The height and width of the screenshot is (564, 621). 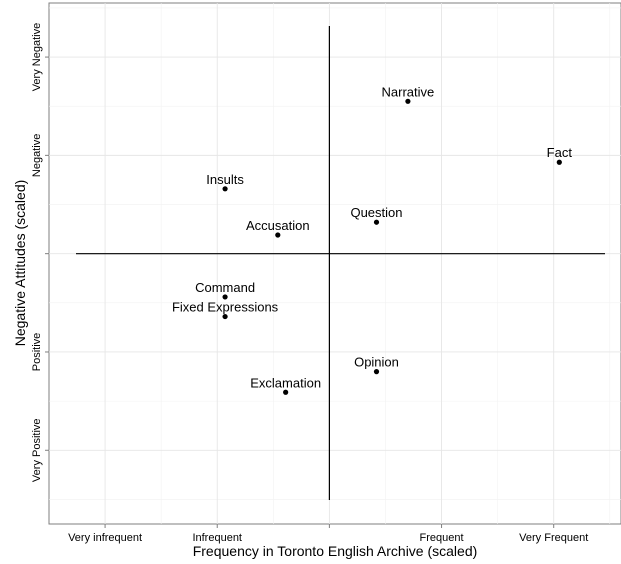 I want to click on data-point-label: Fixed Expressions, so click(x=225, y=307).